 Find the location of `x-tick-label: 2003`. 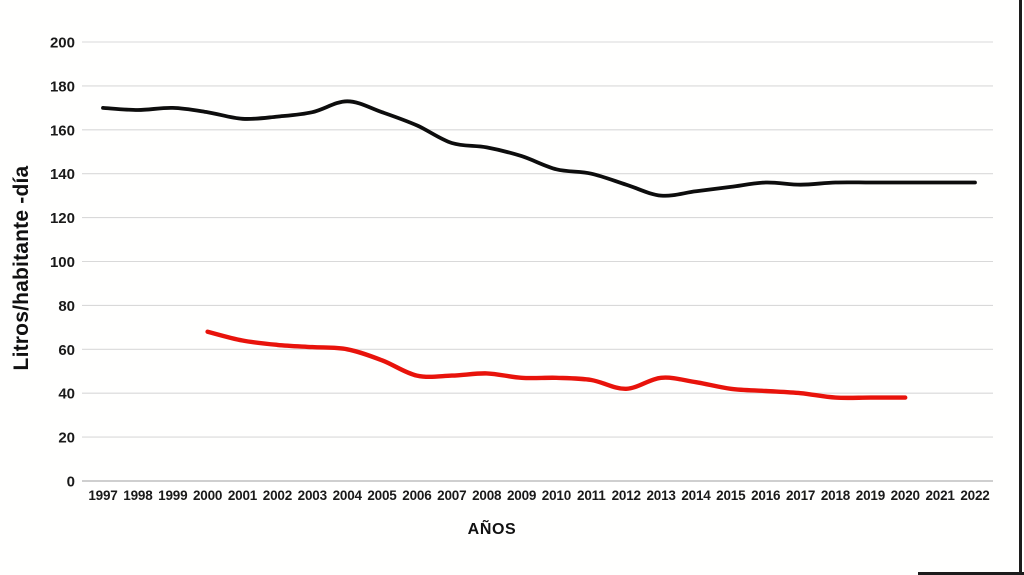

x-tick-label: 2003 is located at coordinates (313, 495).